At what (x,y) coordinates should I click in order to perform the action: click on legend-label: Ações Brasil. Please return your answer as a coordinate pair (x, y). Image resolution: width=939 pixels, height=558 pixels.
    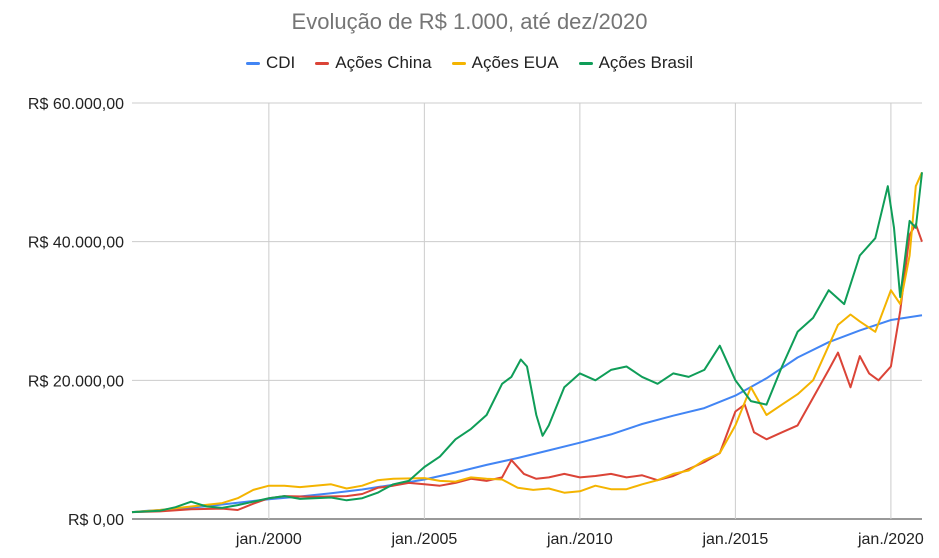
    Looking at the image, I should click on (646, 62).